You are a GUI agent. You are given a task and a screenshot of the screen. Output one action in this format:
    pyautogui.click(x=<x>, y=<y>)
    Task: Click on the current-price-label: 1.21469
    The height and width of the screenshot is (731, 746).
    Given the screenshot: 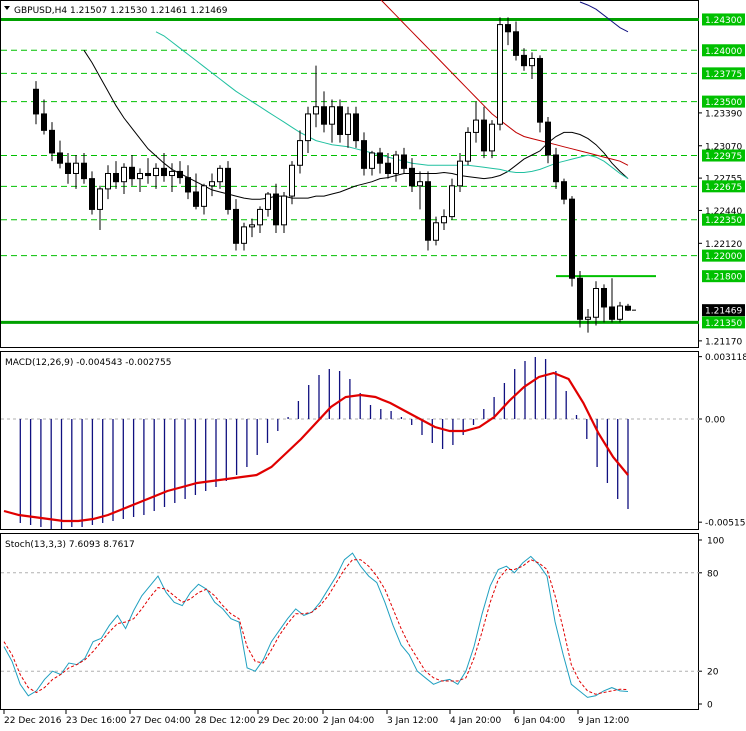 What is the action you would take?
    pyautogui.click(x=723, y=312)
    